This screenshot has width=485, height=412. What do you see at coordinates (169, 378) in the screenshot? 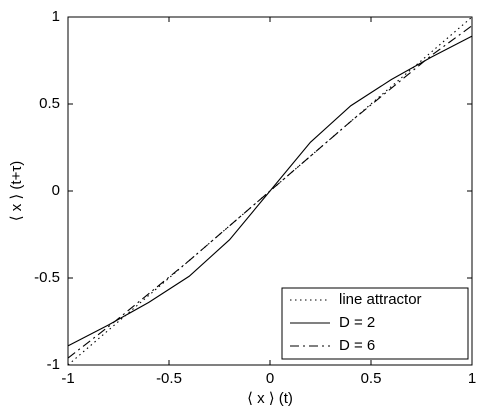
I see `x-tick-label: -0.5` at bounding box center [169, 378].